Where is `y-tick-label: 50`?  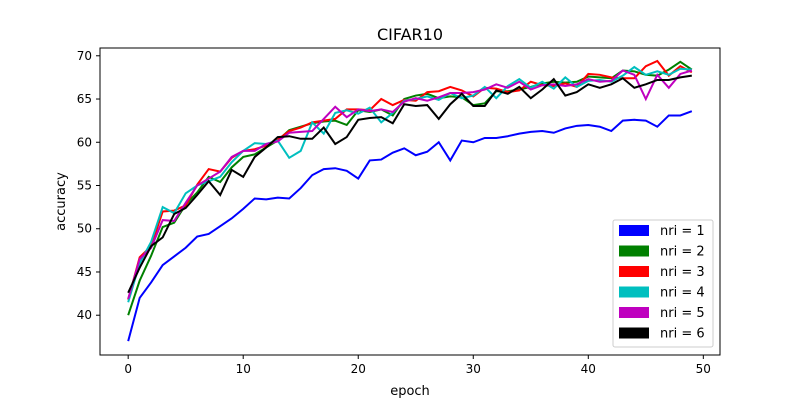 y-tick-label: 50 is located at coordinates (84, 229).